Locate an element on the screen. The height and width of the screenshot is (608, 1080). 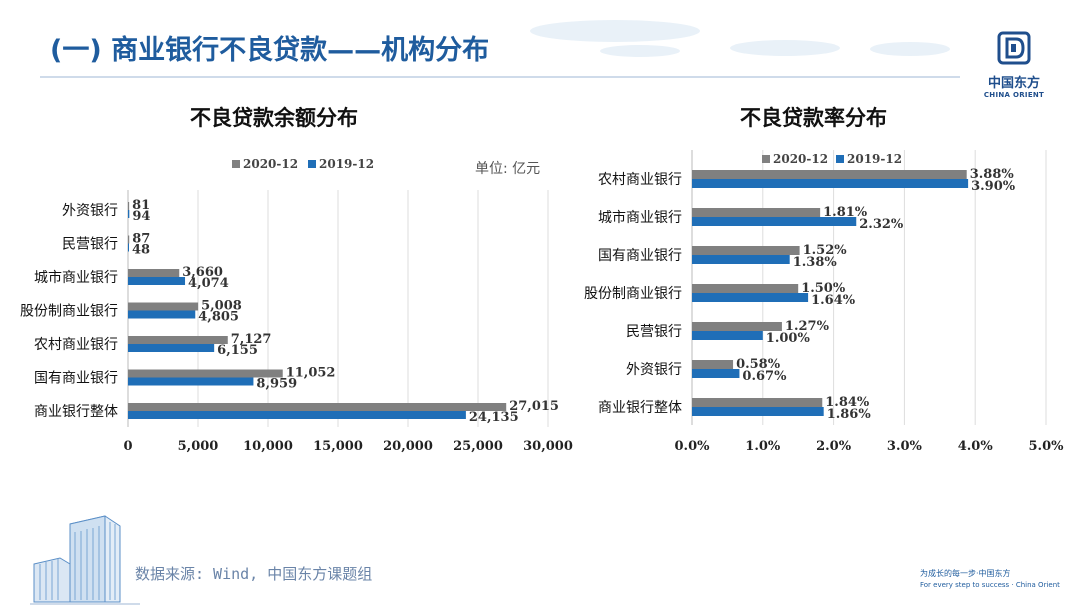
china-orient-logo-icon is located at coordinates (1014, 48).